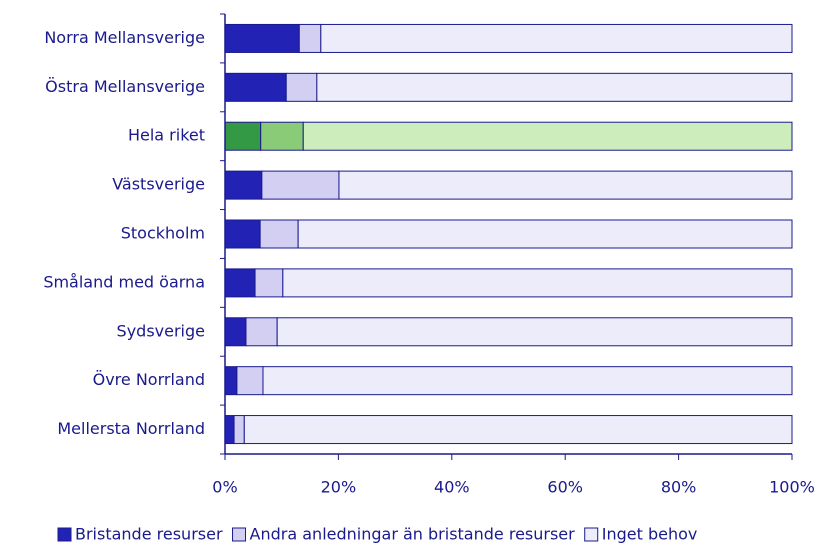 Image resolution: width=820 pixels, height=549 pixels. I want to click on x-tick-label: 60%, so click(565, 487).